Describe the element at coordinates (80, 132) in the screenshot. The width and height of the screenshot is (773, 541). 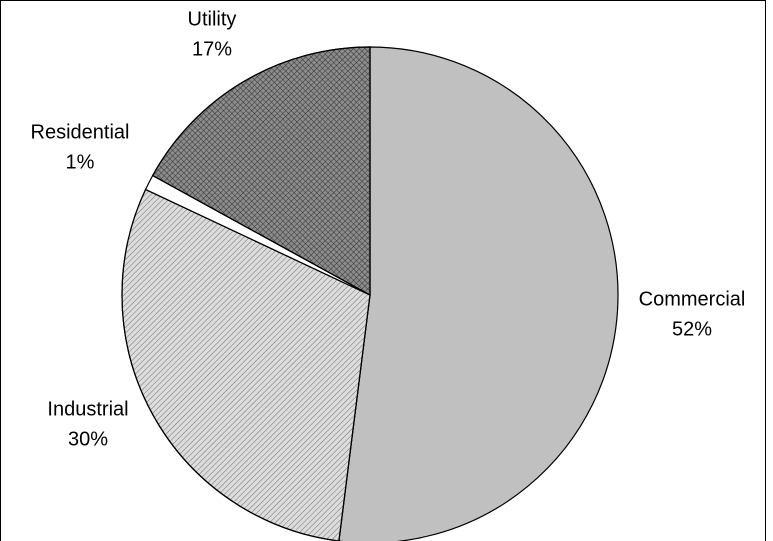
I see `slice-label: Residential` at that location.